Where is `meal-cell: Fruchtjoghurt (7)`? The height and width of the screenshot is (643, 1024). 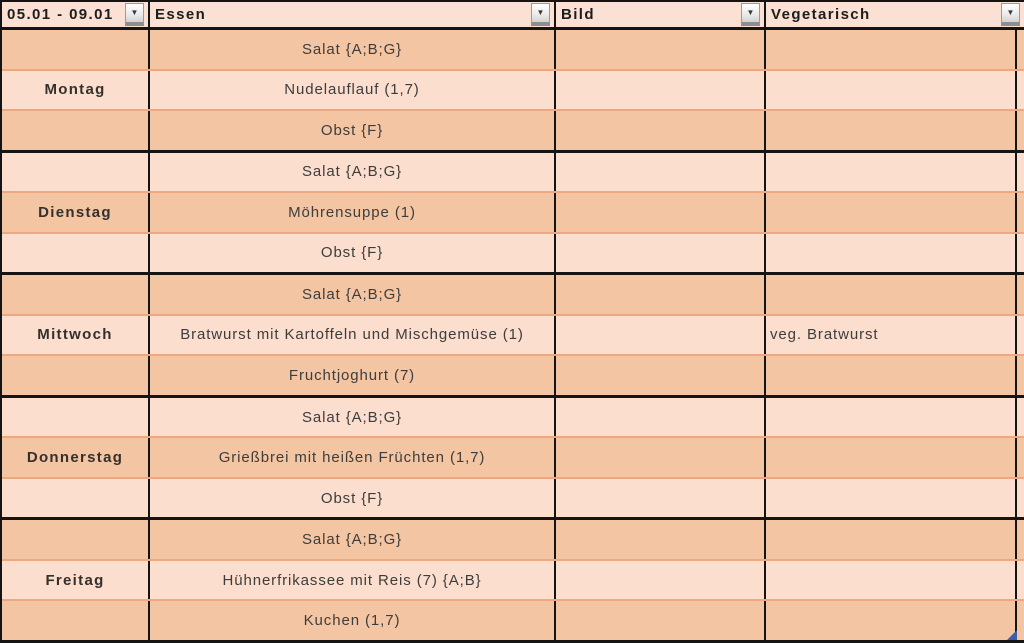 meal-cell: Fruchtjoghurt (7) is located at coordinates (353, 375).